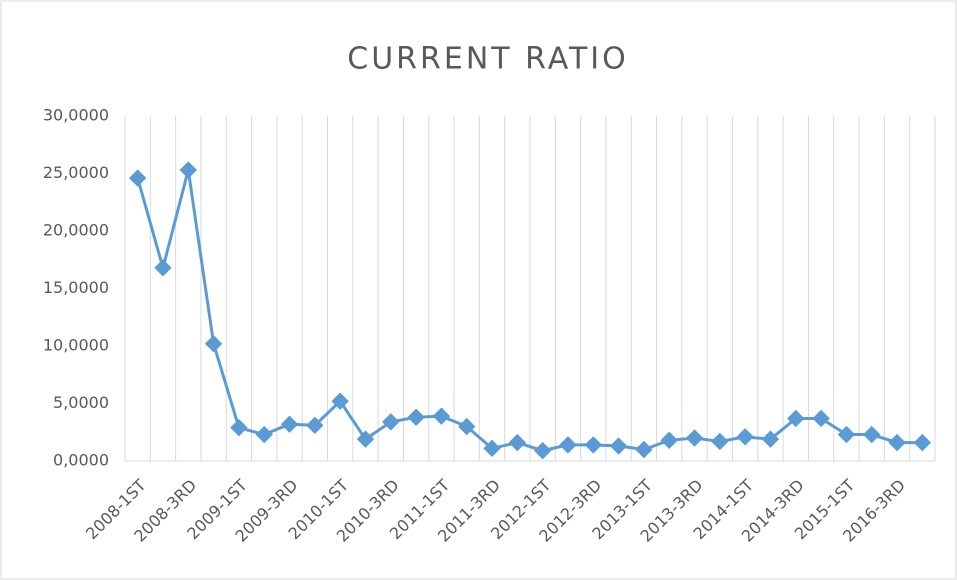 The image size is (957, 580). I want to click on y-tick-label: 5,0000, so click(81, 402).